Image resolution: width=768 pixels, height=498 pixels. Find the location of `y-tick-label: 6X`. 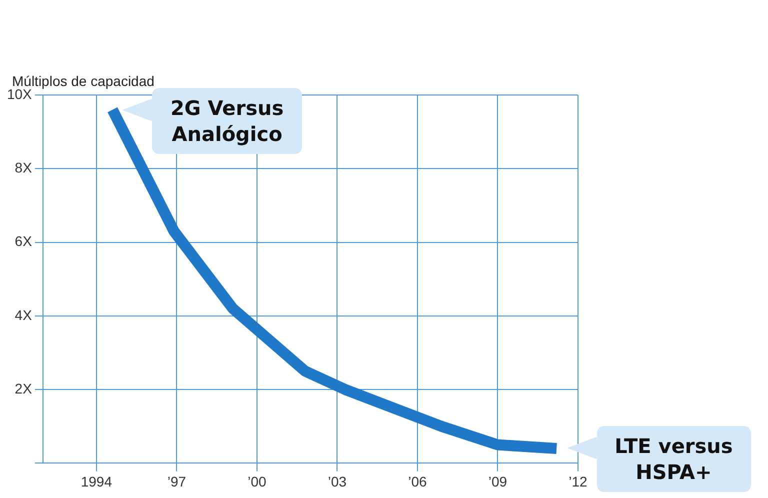

y-tick-label: 6X is located at coordinates (23, 241).